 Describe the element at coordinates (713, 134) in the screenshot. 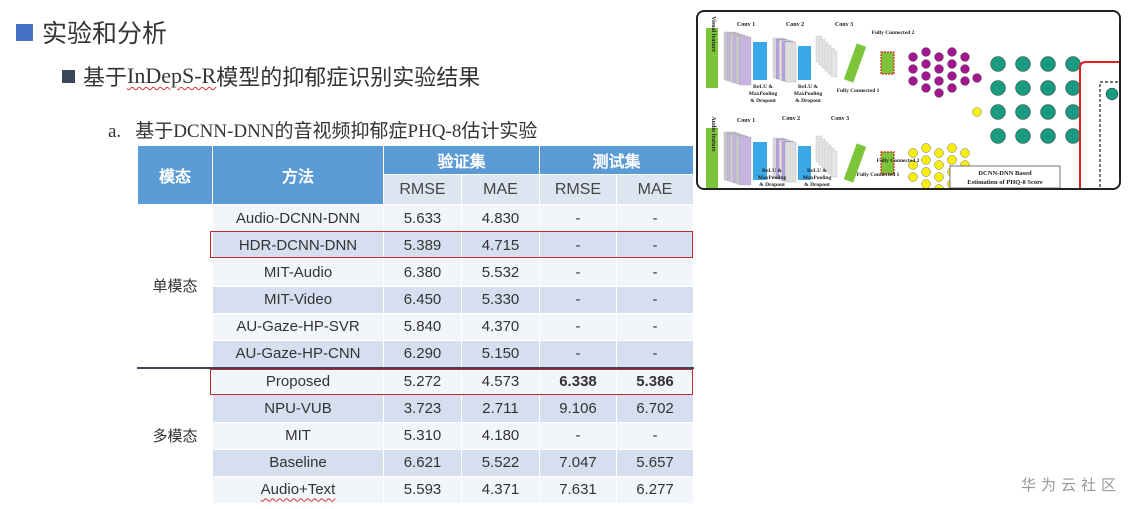

I see `audio-feature-label: Audio feature` at that location.